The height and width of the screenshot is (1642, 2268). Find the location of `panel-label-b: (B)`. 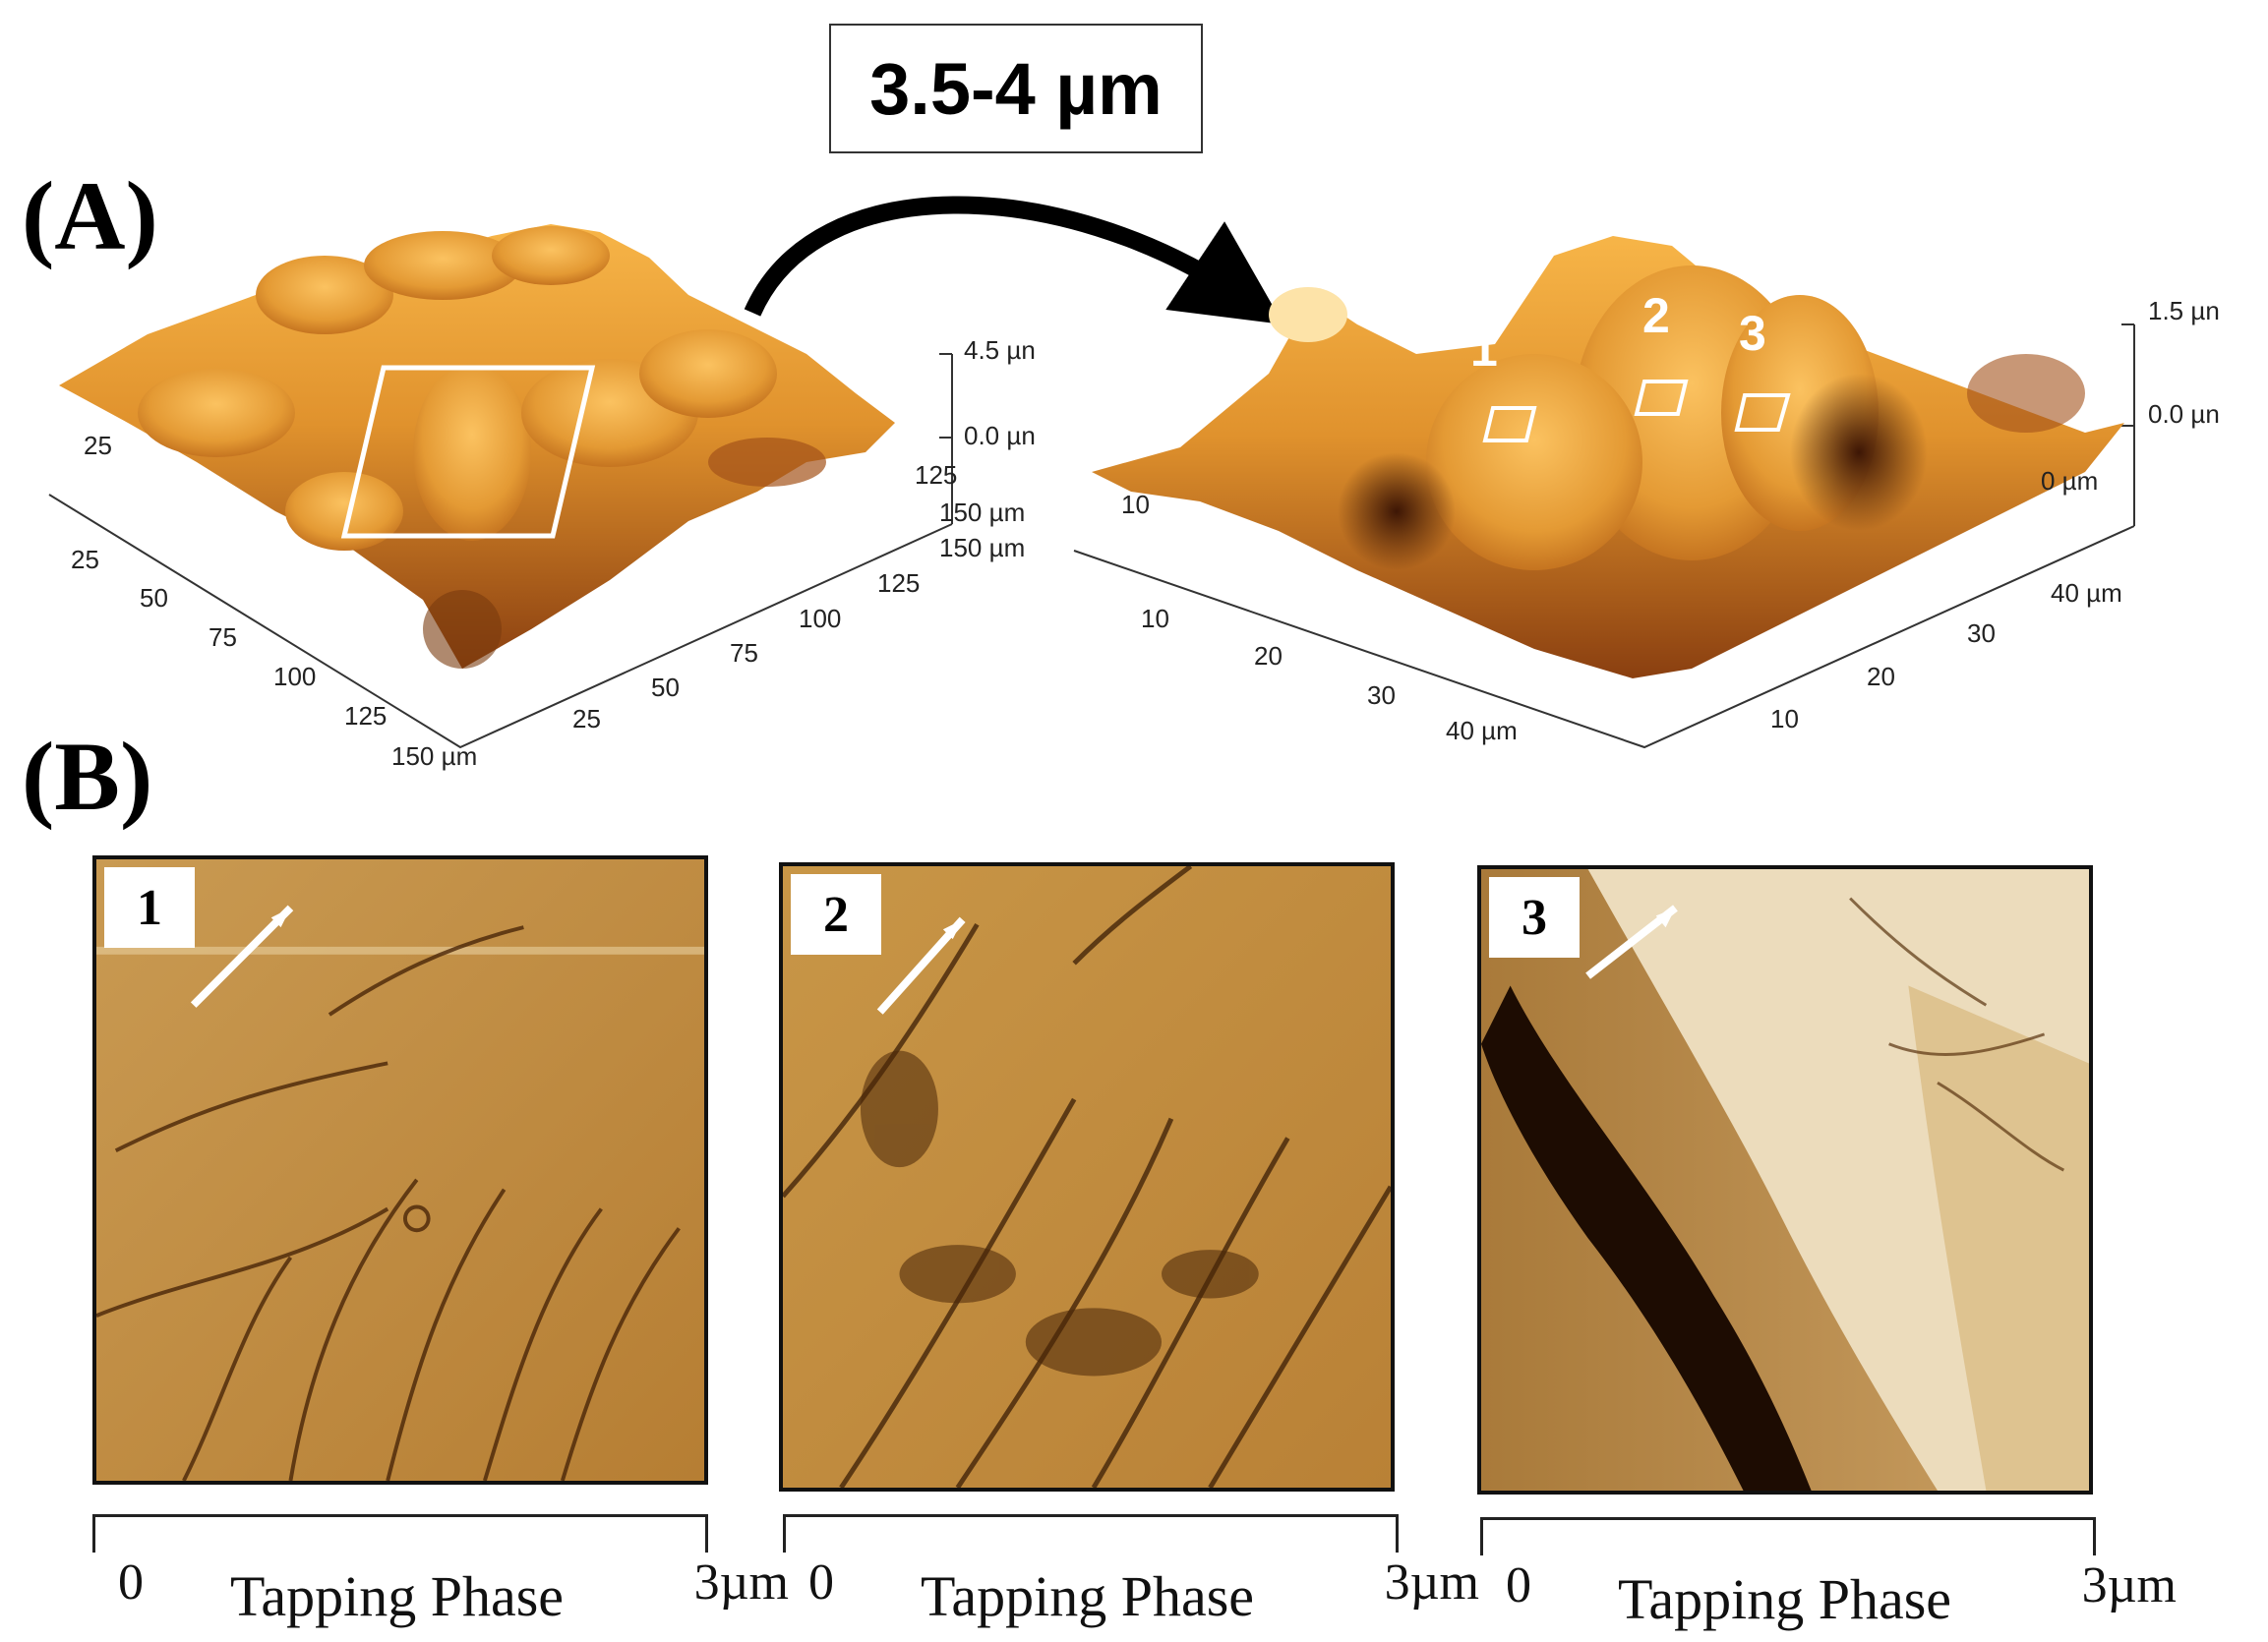

panel-label-b: (B) is located at coordinates (87, 776).